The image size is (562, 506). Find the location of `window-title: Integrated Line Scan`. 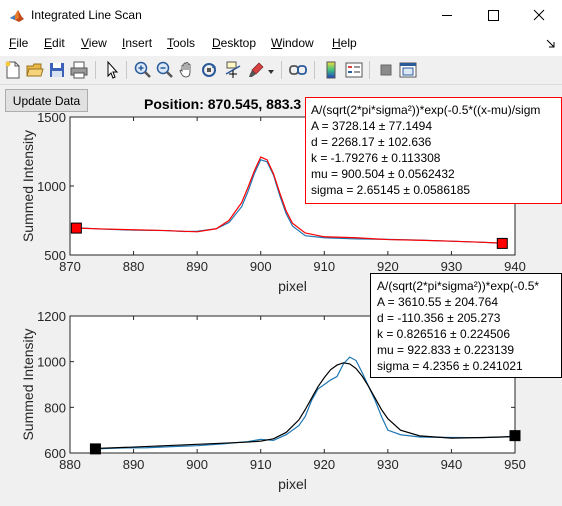

window-title: Integrated Line Scan is located at coordinates (86, 15).